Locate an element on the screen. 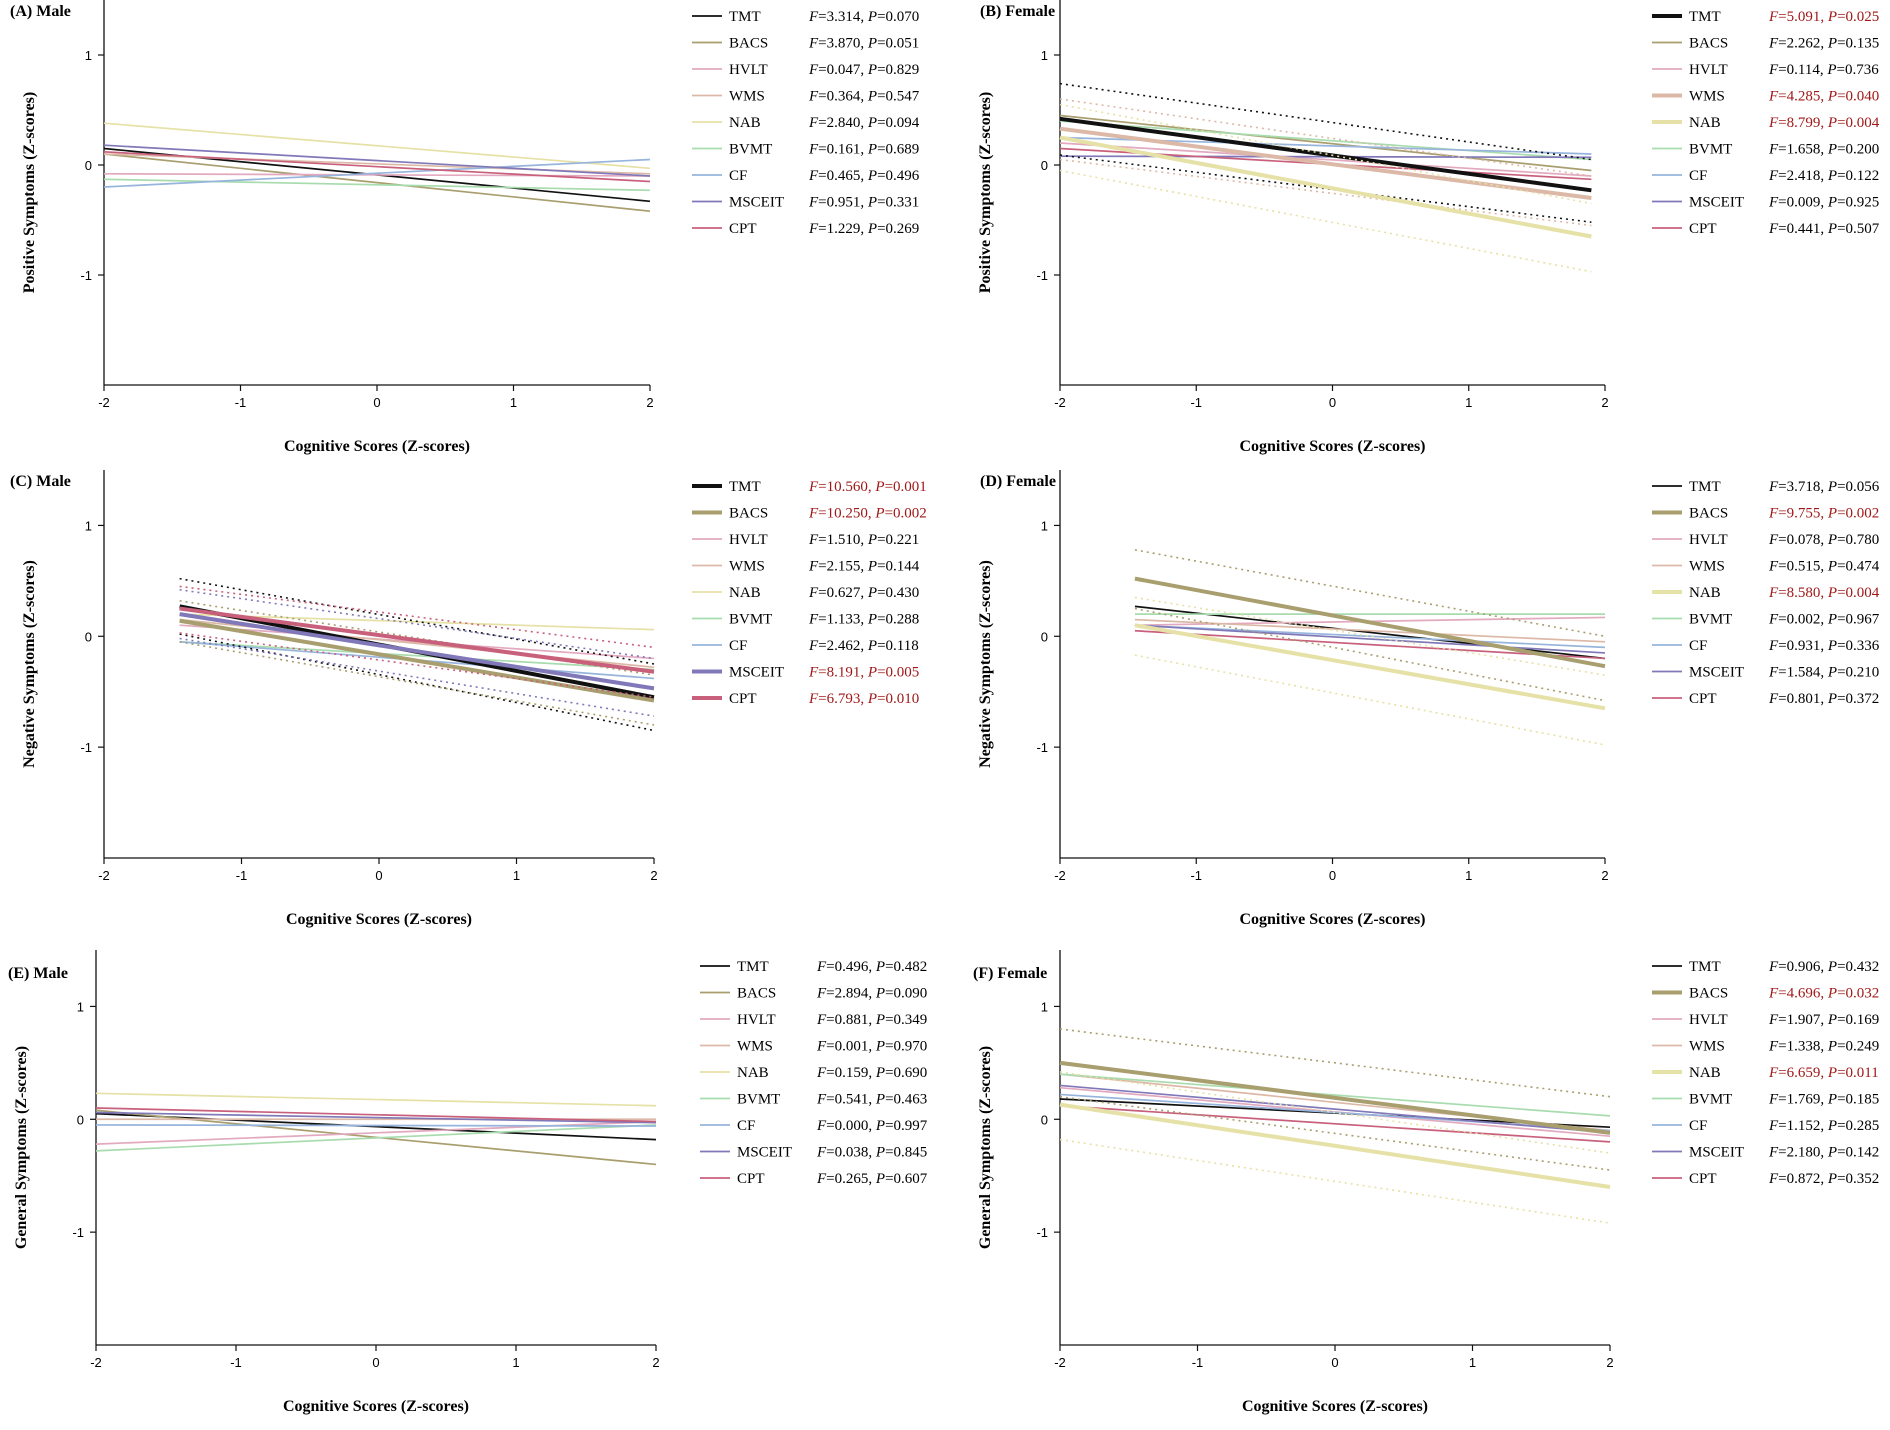 The width and height of the screenshot is (1890, 1430). p-value: 0.142 is located at coordinates (1863, 1153).